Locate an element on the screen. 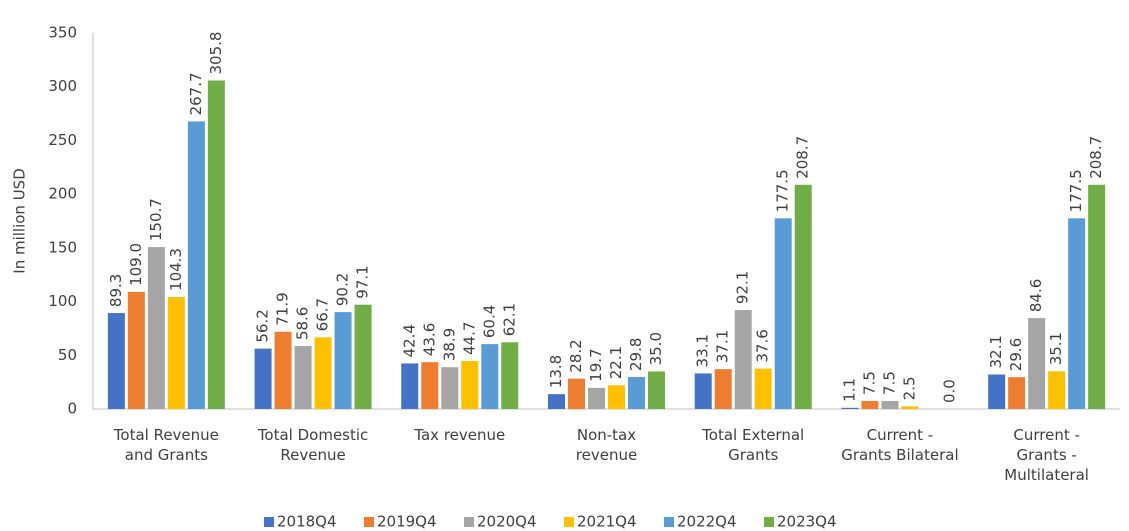  data-label: 109.0 is located at coordinates (136, 264).